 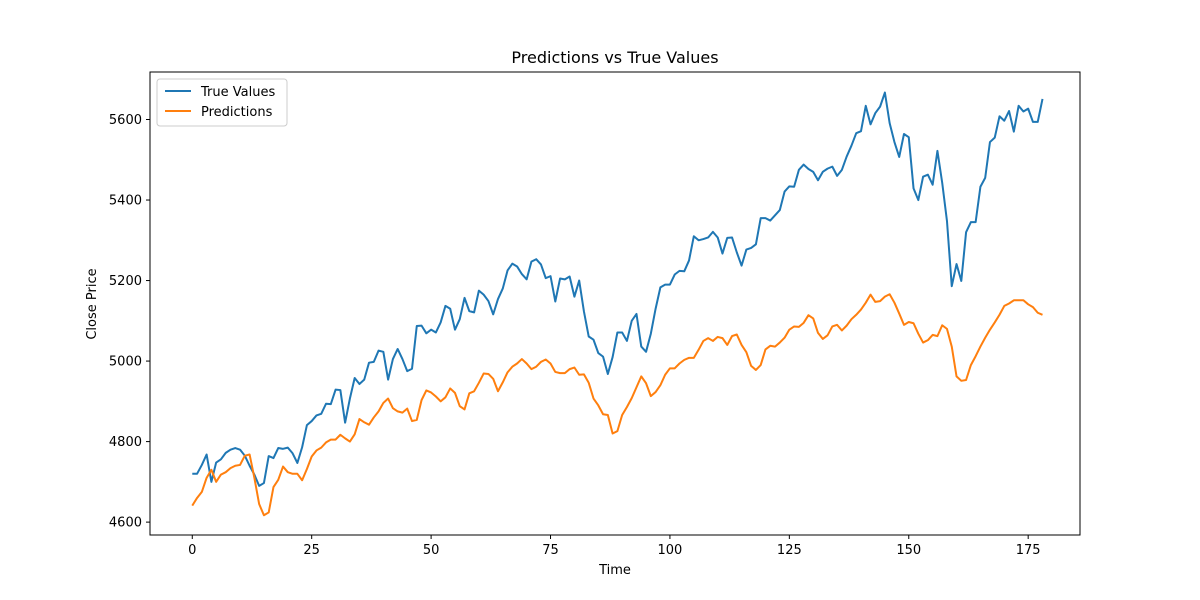 I want to click on y-tick-label: 5600, so click(x=125, y=120).